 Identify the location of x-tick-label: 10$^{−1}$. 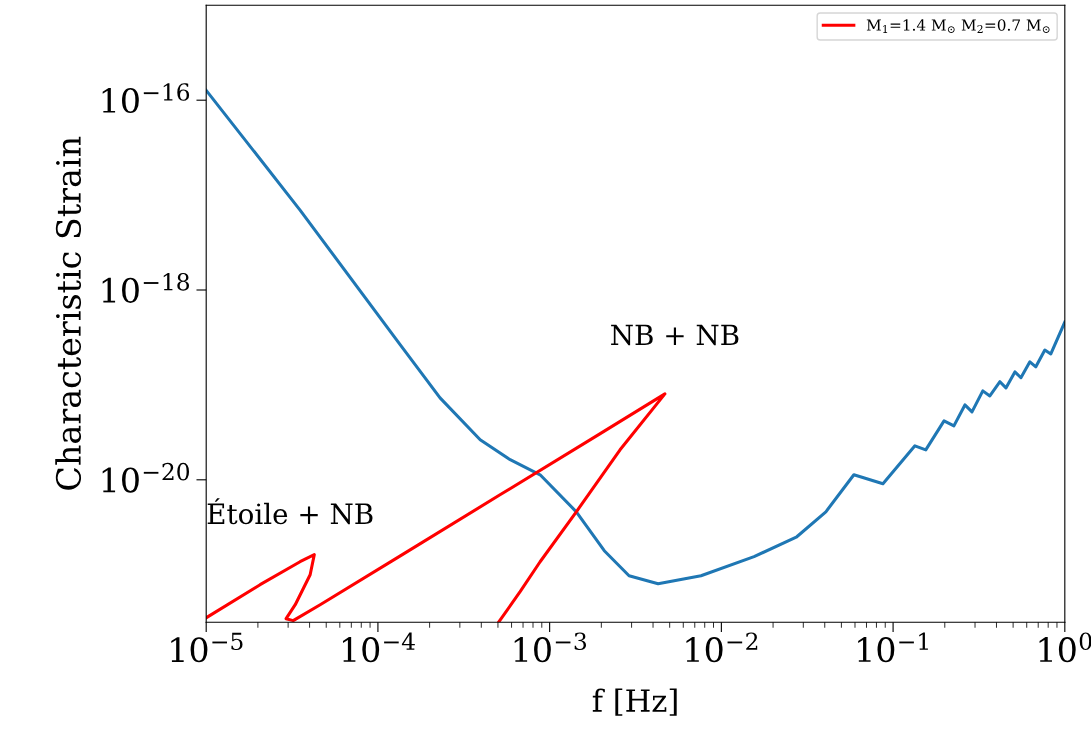
(893, 647).